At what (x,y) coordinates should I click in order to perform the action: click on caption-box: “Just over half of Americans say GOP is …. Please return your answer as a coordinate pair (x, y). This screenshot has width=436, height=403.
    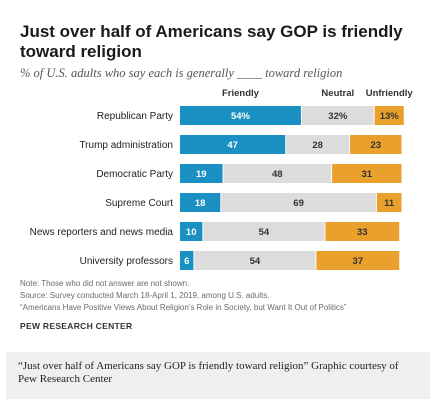
    Looking at the image, I should click on (218, 375).